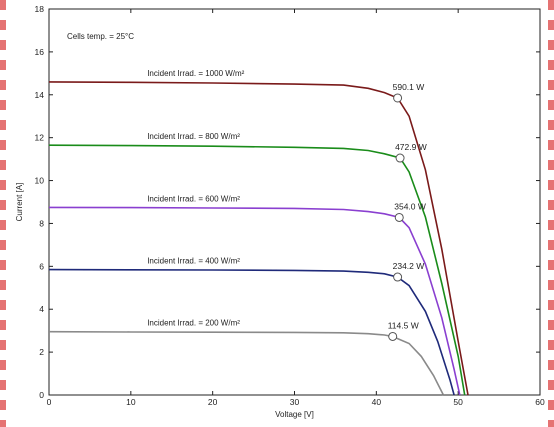 This screenshot has height=427, width=554. I want to click on y-tick-label: 12, so click(40, 138).